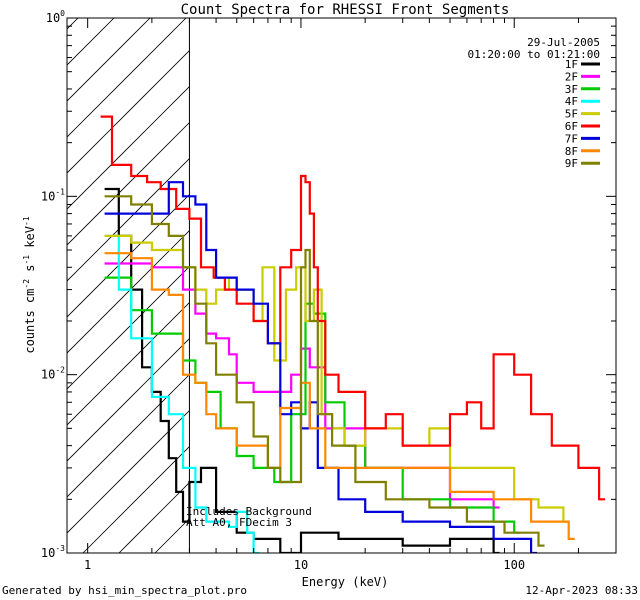 The height and width of the screenshot is (600, 640). What do you see at coordinates (534, 54) in the screenshot?
I see `time-range-label: 01:20:00 to 01:21:00` at bounding box center [534, 54].